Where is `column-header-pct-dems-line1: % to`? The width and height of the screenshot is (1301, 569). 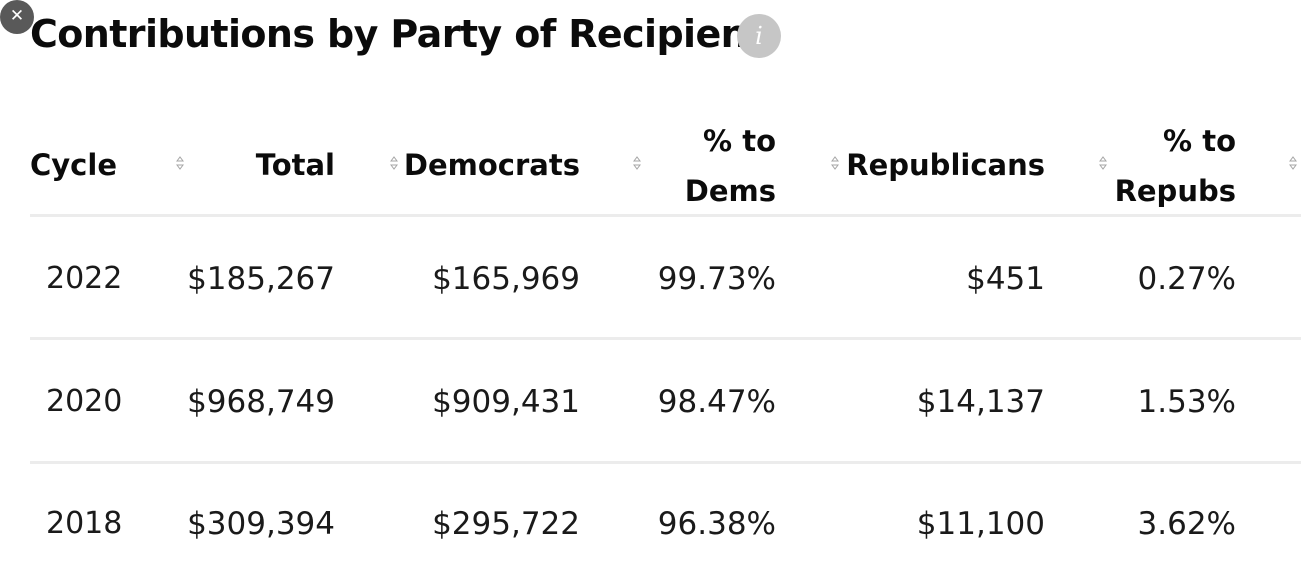 column-header-pct-dems-line1: % to is located at coordinates (739, 141).